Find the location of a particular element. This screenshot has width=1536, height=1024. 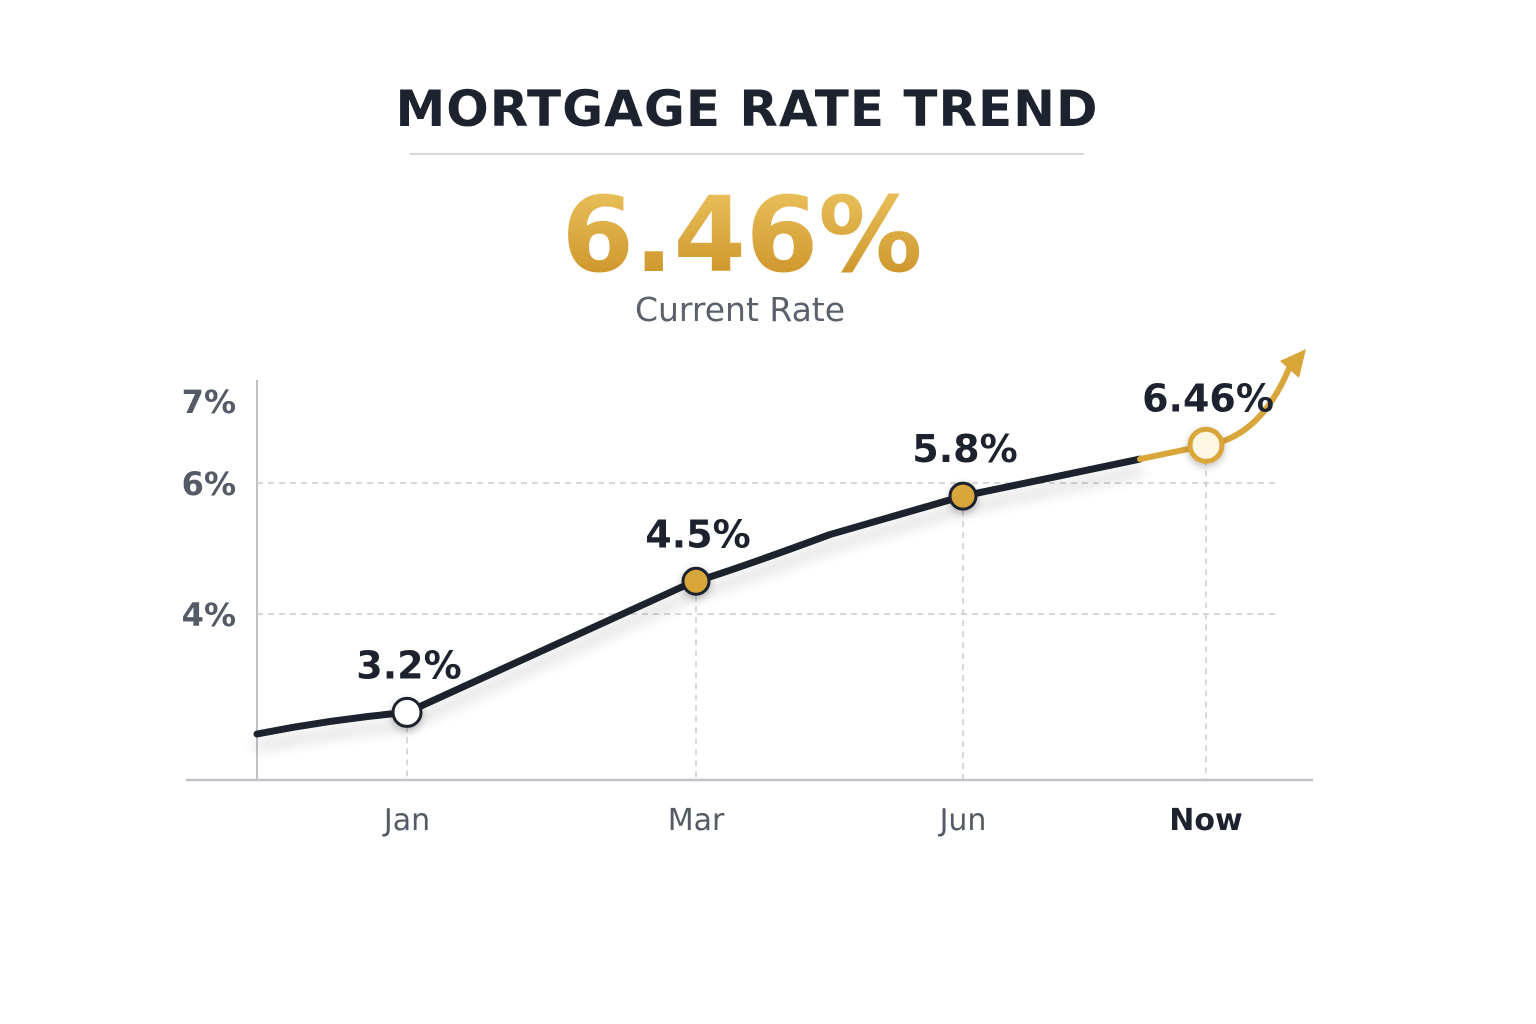

data-point-now is located at coordinates (1206, 445).